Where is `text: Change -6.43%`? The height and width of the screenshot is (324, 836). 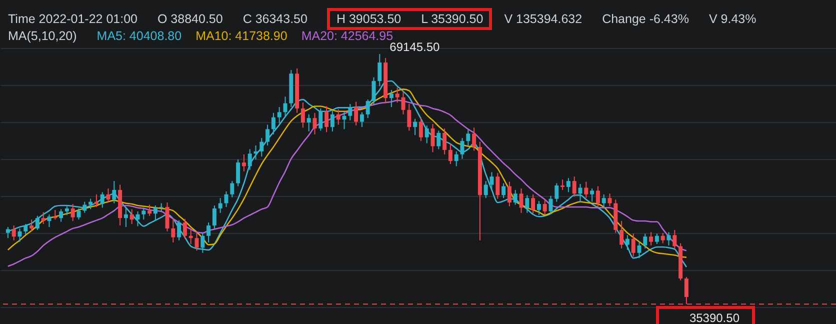
text: Change -6.43% is located at coordinates (645, 19).